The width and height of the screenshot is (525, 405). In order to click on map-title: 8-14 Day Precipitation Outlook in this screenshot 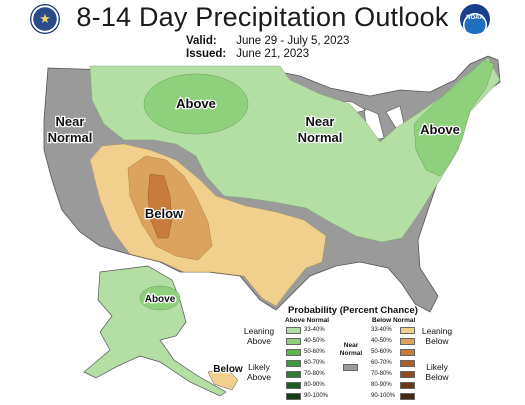, I will do `click(262, 17)`.